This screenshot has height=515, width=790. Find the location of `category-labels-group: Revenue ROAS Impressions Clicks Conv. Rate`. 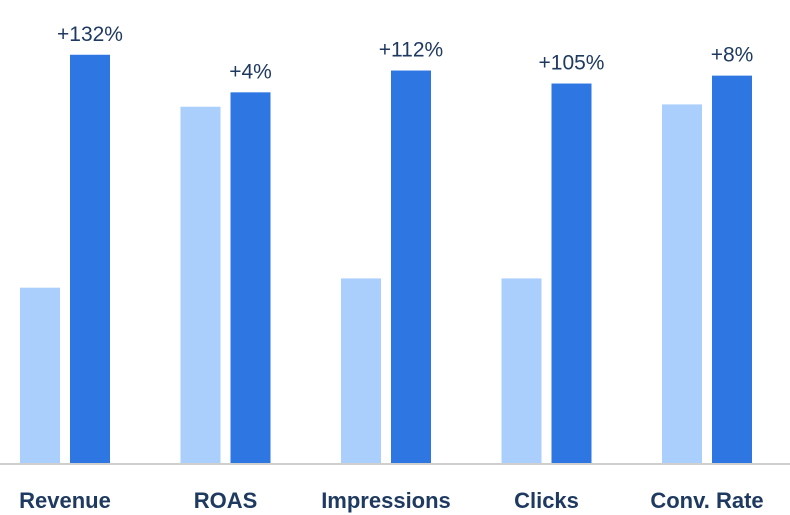

category-labels-group: Revenue ROAS Impressions Clicks Conv. Rate is located at coordinates (391, 500).